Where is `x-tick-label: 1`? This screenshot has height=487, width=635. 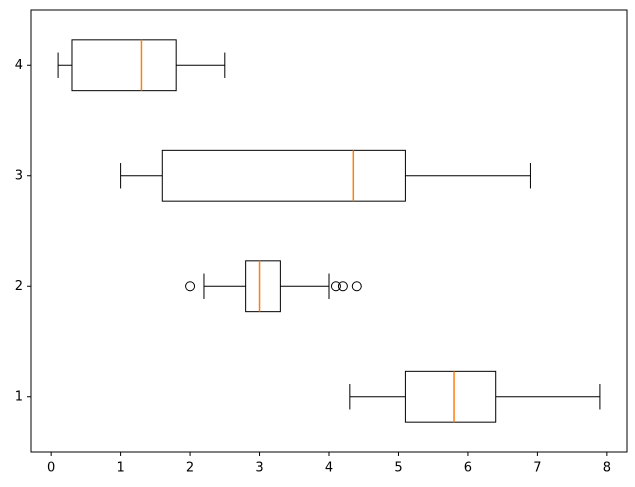
x-tick-label: 1 is located at coordinates (120, 468).